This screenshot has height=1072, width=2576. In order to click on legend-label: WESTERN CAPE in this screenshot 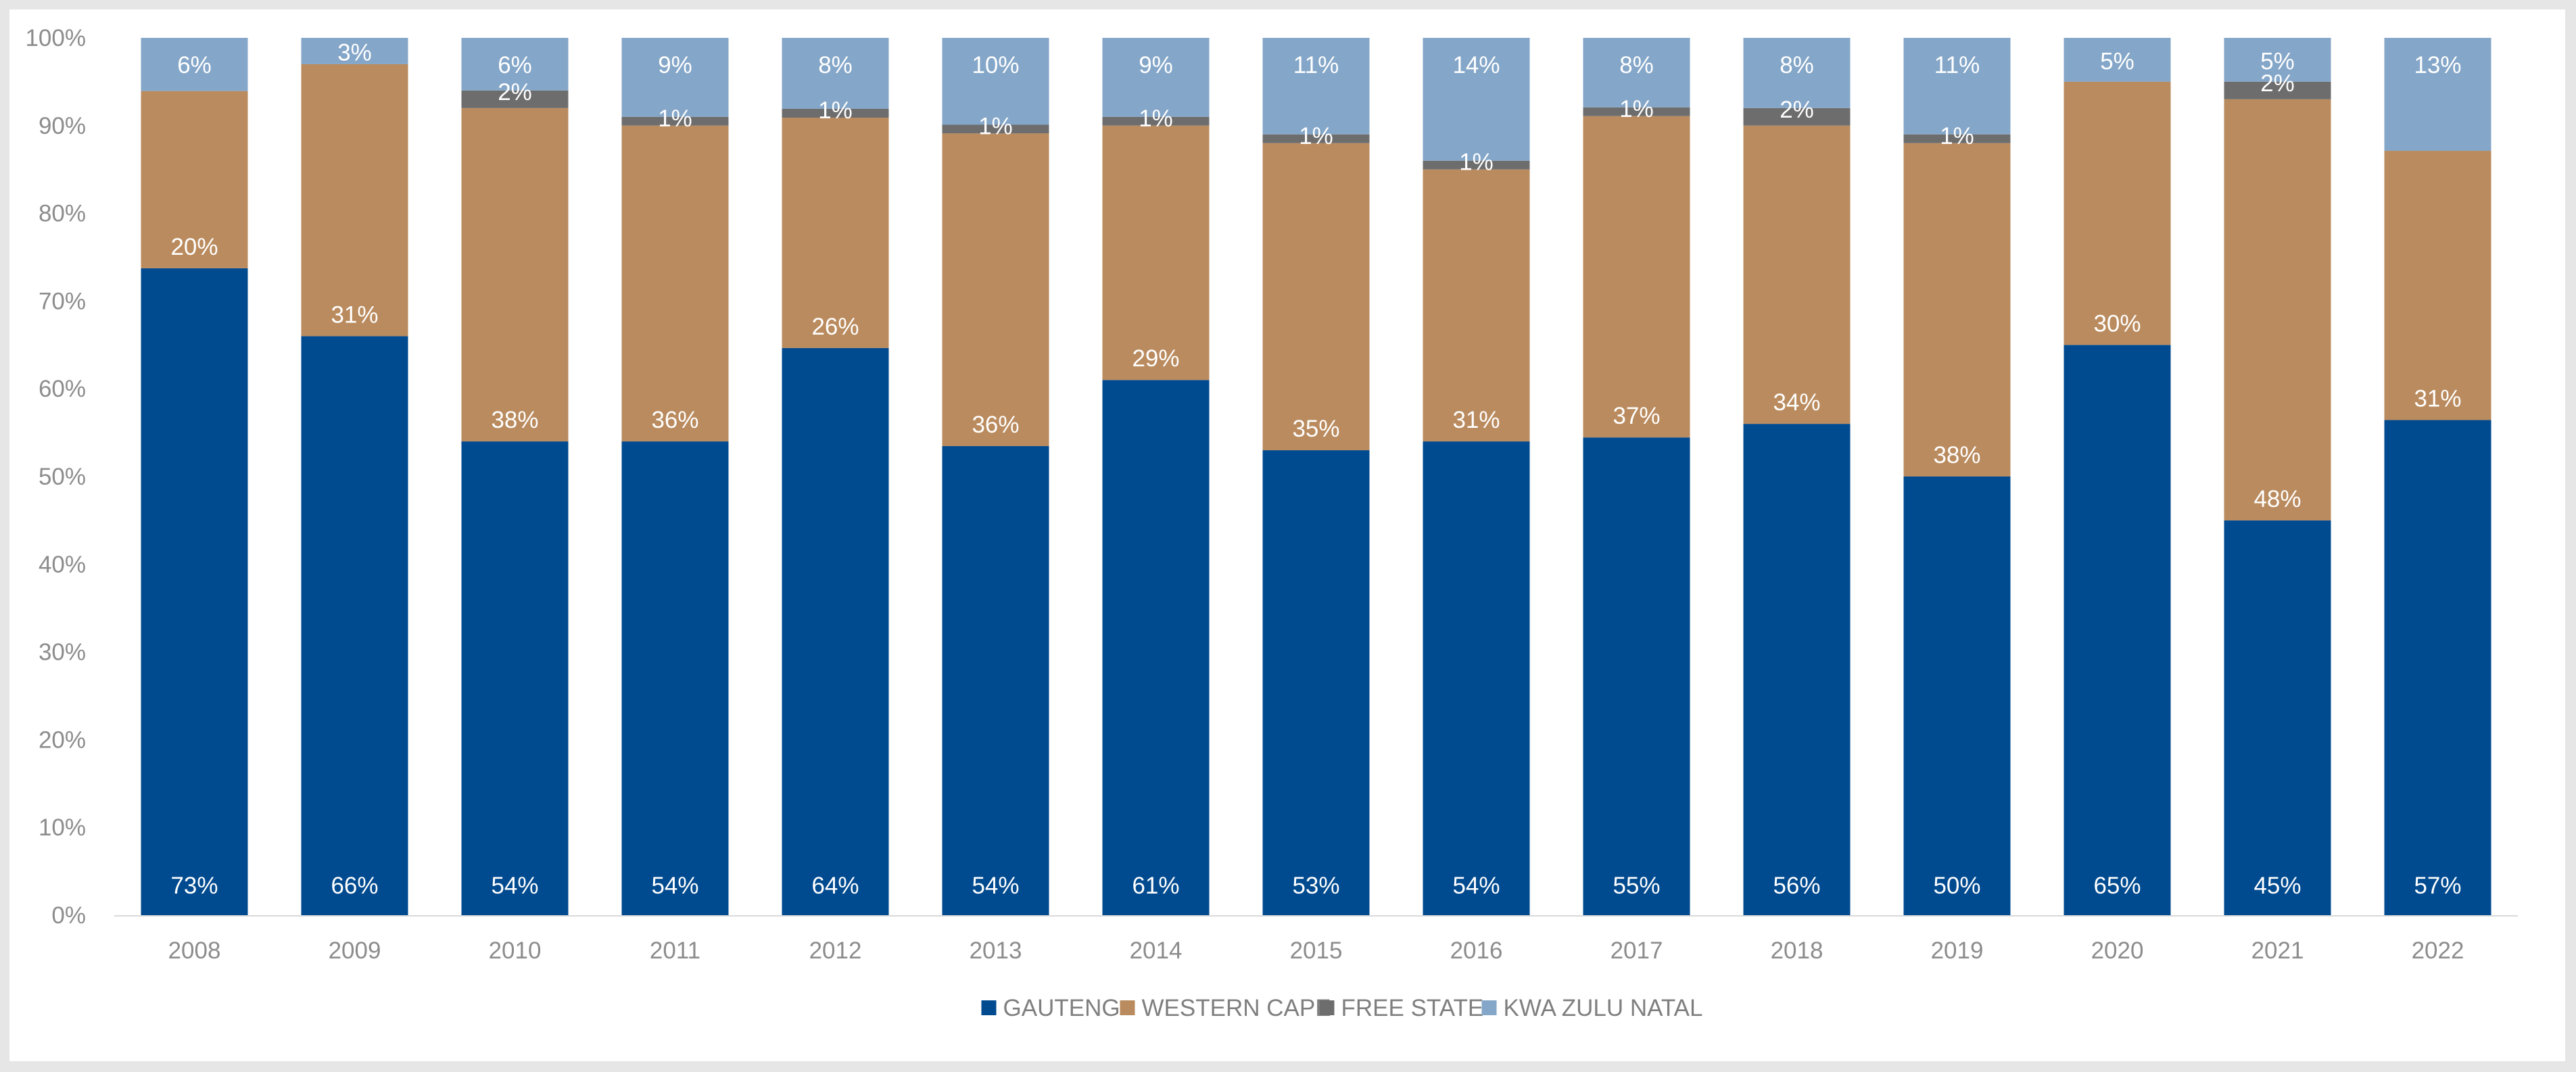, I will do `click(1236, 1008)`.